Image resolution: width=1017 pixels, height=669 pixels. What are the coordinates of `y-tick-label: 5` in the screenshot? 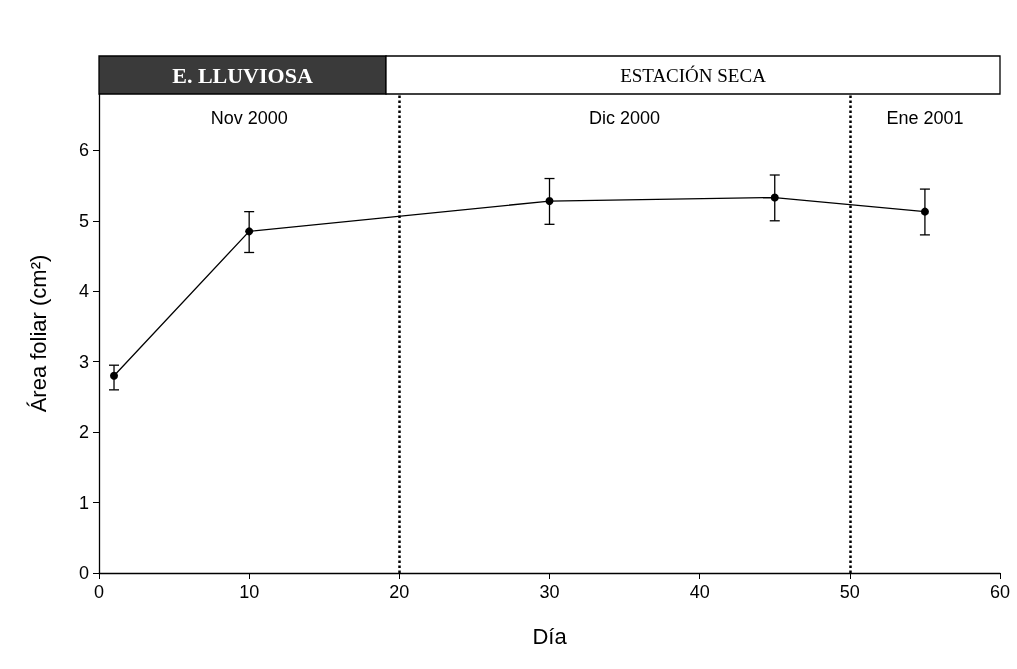 It's located at (83, 220).